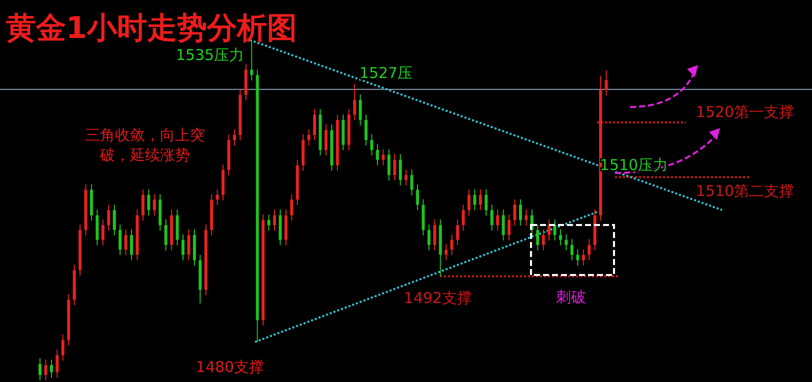 The width and height of the screenshot is (812, 382). What do you see at coordinates (210, 55) in the screenshot?
I see `annotation: 1535压力` at bounding box center [210, 55].